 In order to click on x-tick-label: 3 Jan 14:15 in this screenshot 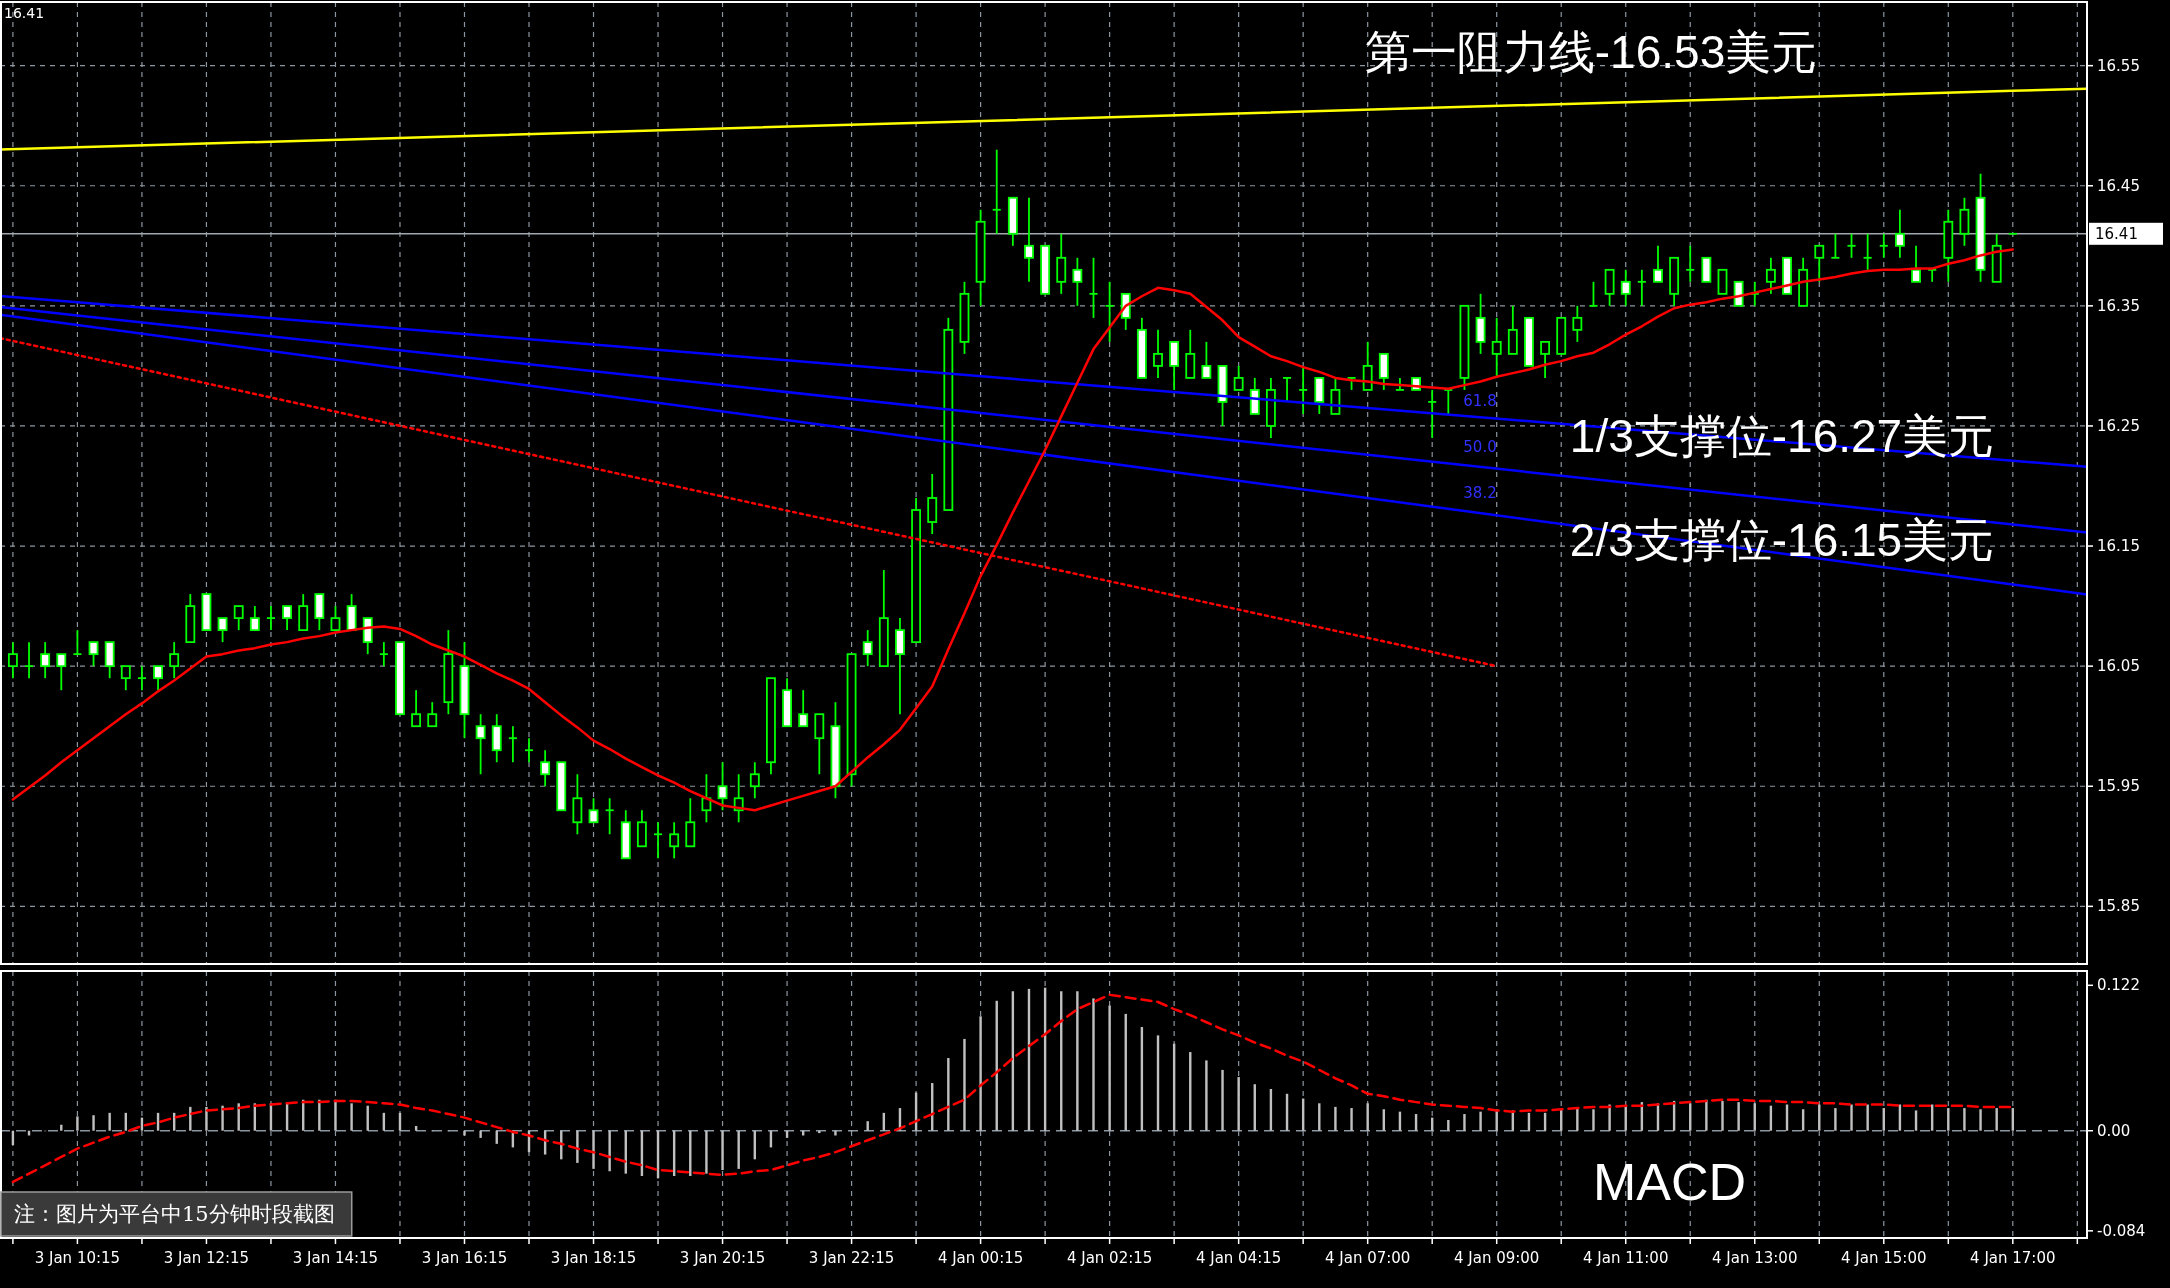, I will do `click(335, 1258)`.